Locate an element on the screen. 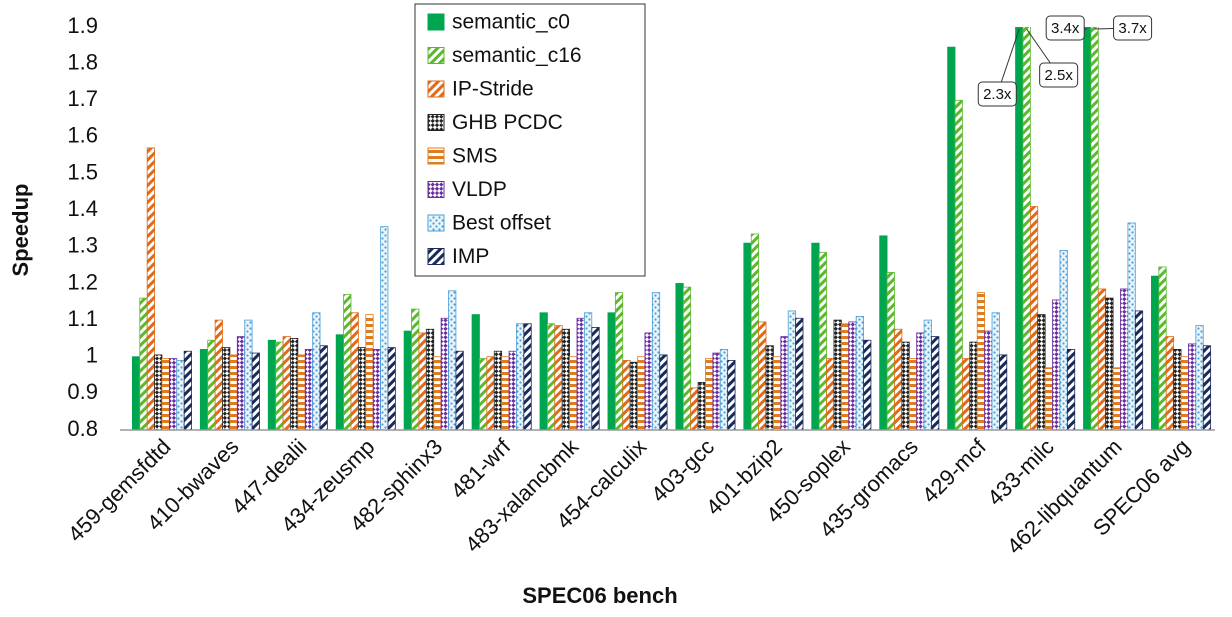 Image resolution: width=1232 pixels, height=617 pixels. y-tick-label: 1.9 is located at coordinates (82, 25).